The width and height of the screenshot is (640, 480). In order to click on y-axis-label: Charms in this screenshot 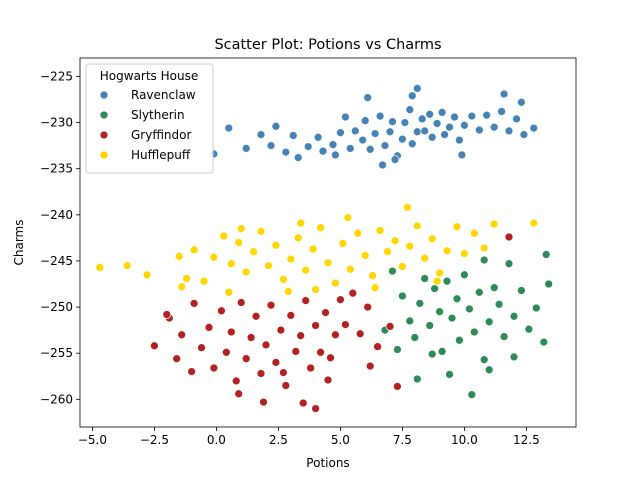, I will do `click(19, 242)`.